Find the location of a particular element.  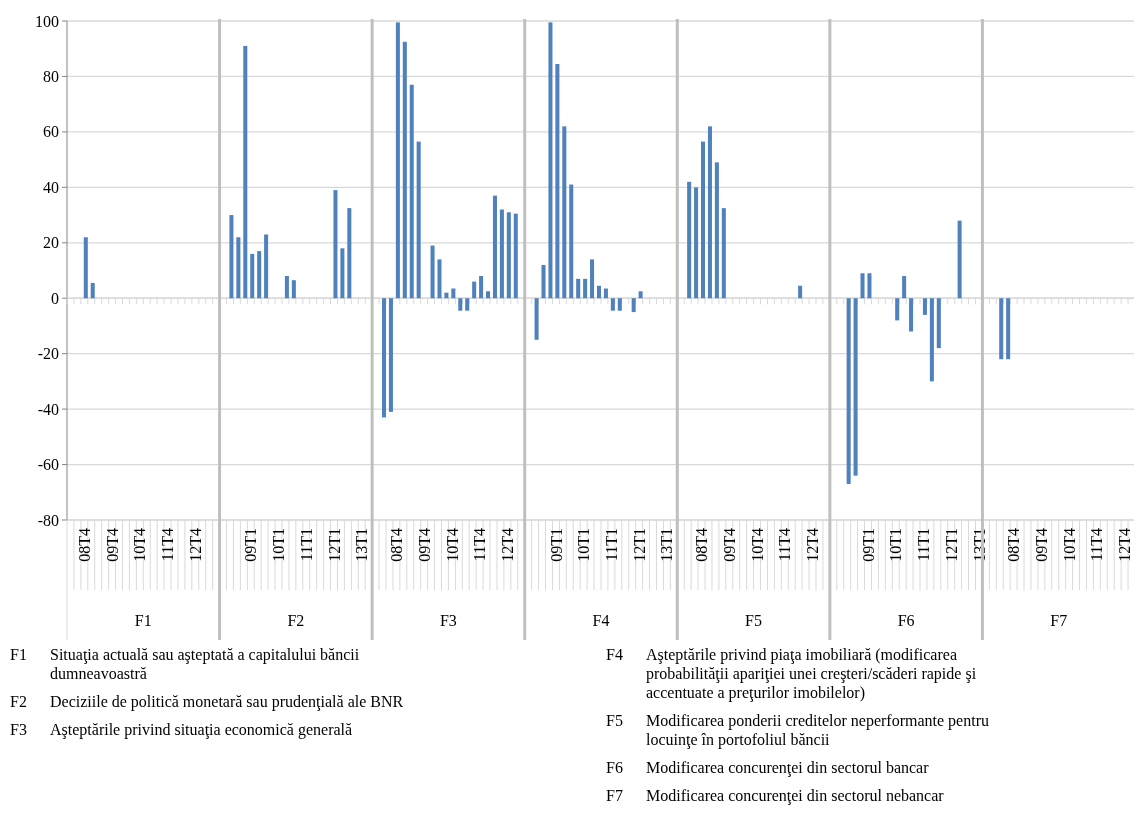

y-tick-label: 80 is located at coordinates (51, 77).